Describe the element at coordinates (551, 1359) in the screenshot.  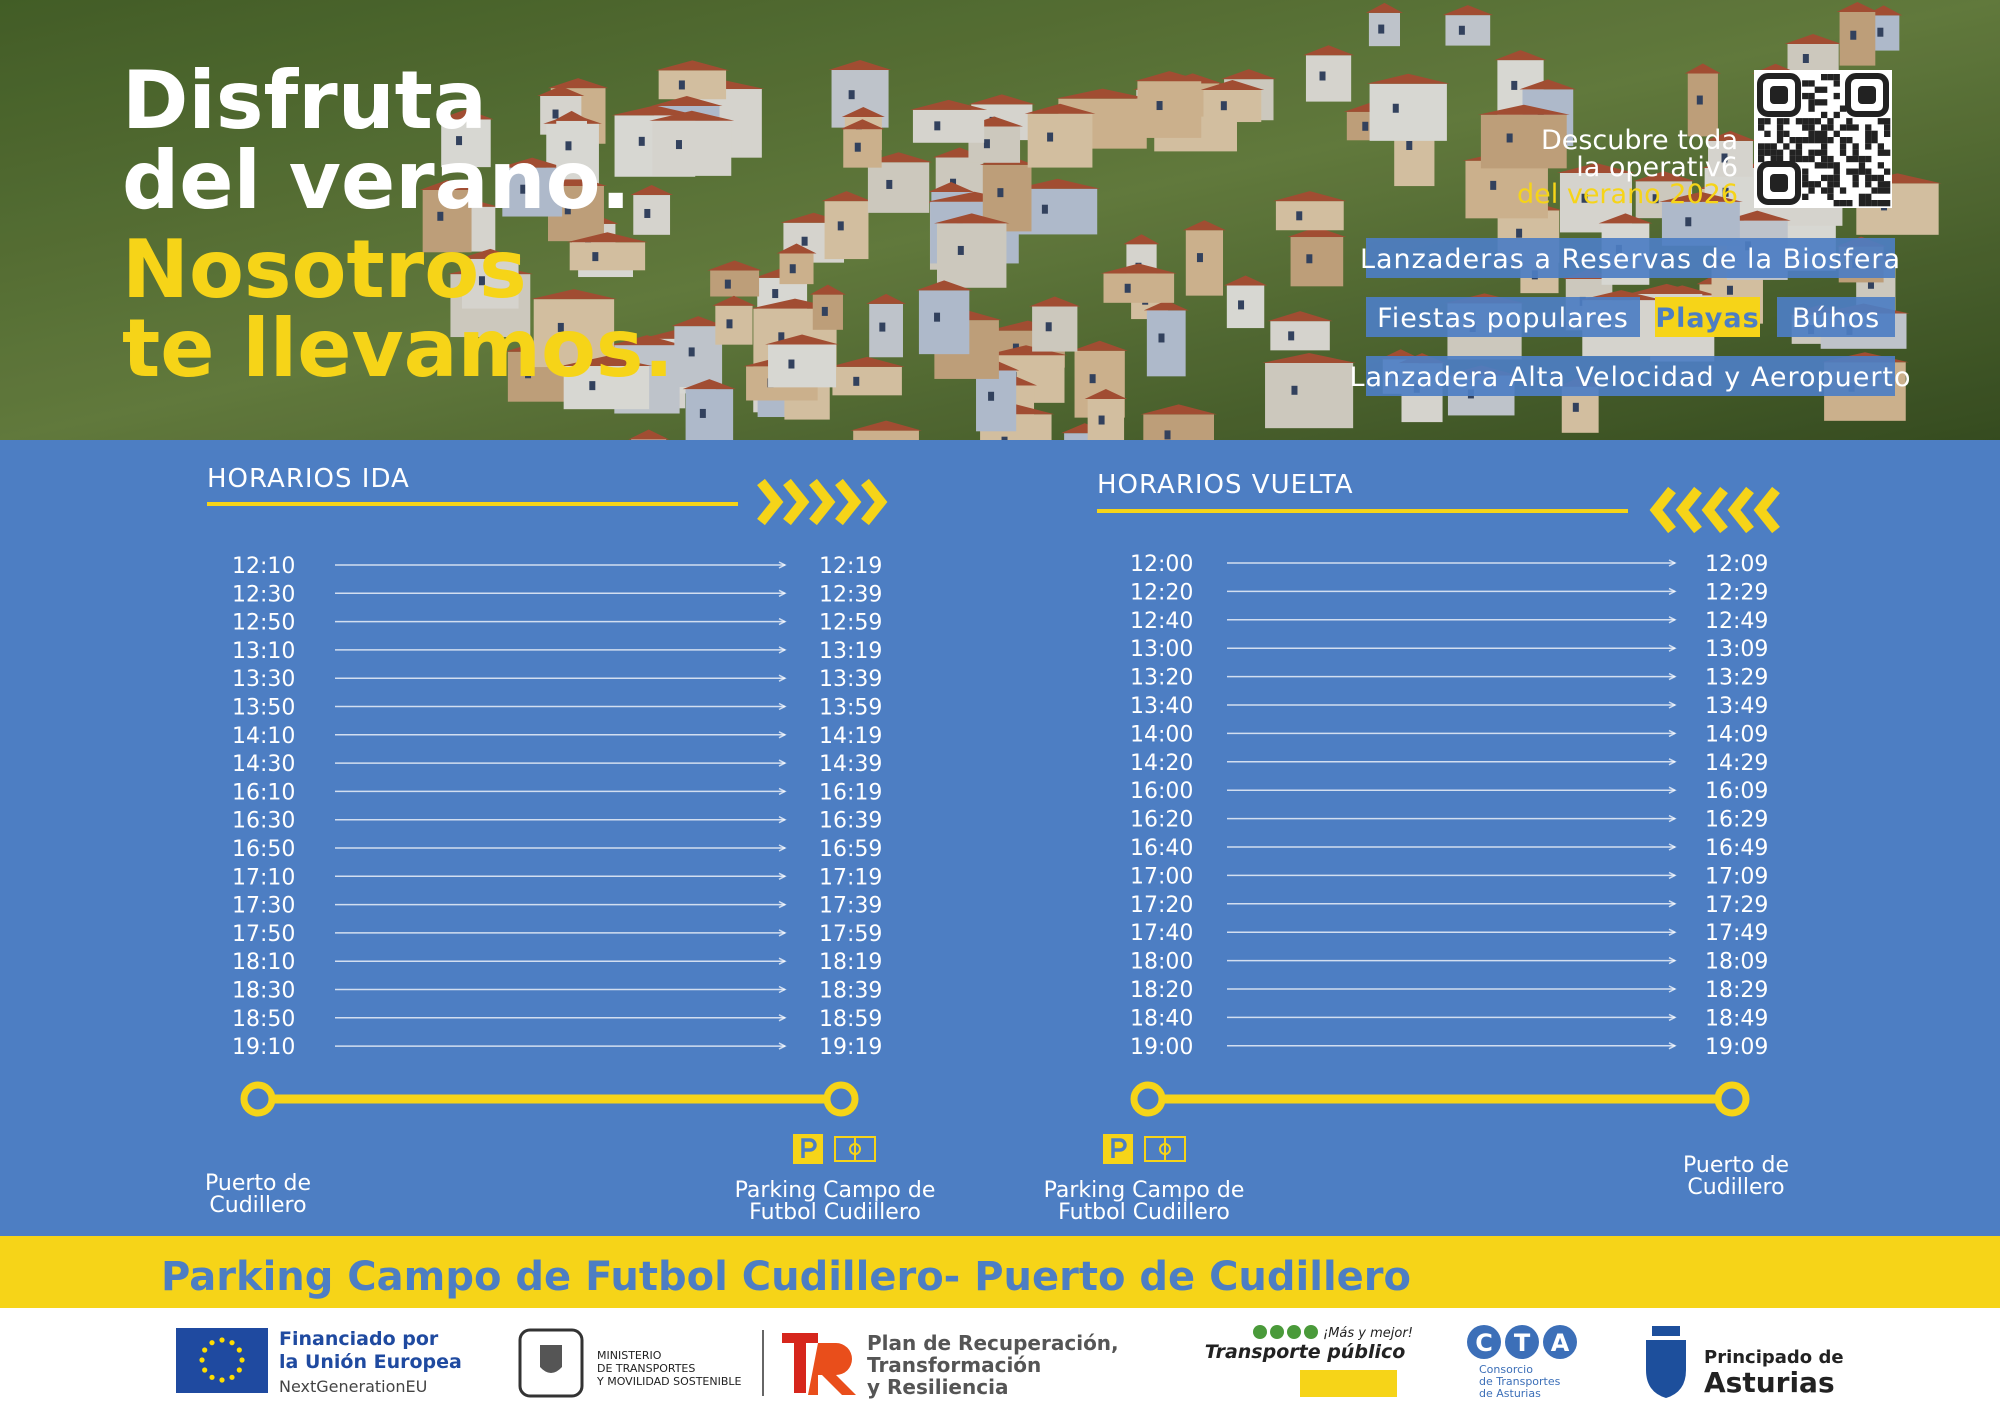
I see `coat-of-arms-detail` at that location.